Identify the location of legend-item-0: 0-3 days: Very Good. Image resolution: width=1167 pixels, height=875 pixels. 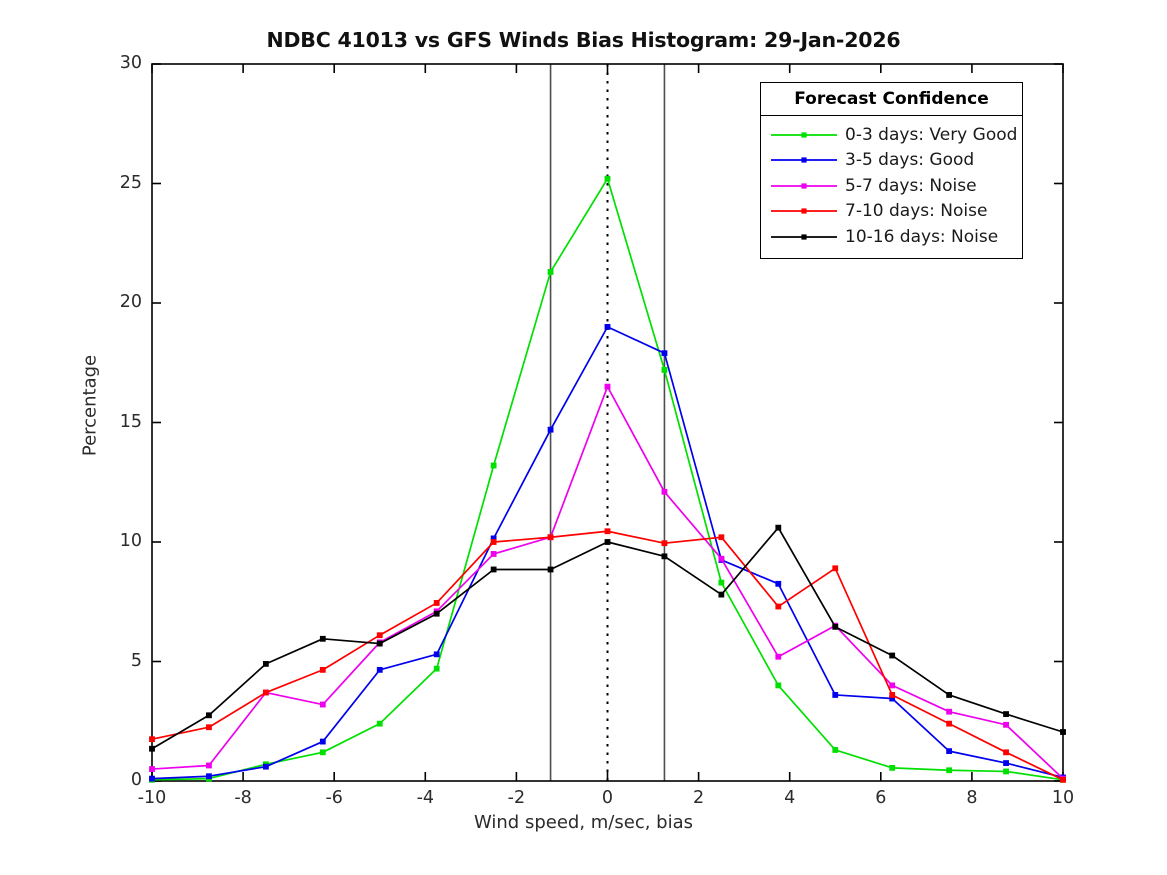
(891, 135).